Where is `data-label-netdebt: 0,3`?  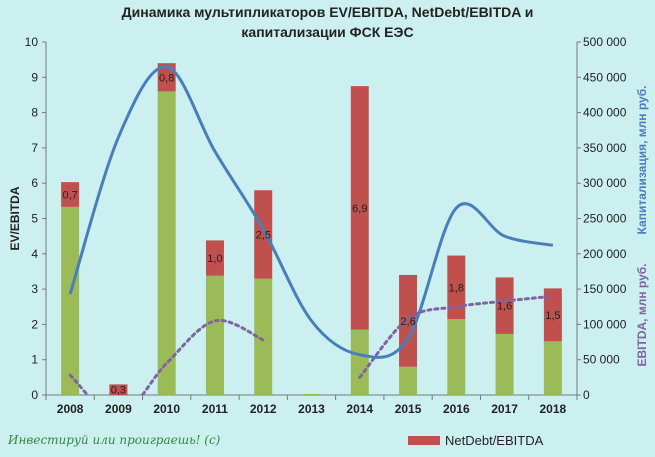
data-label-netdebt: 0,3 is located at coordinates (118, 391).